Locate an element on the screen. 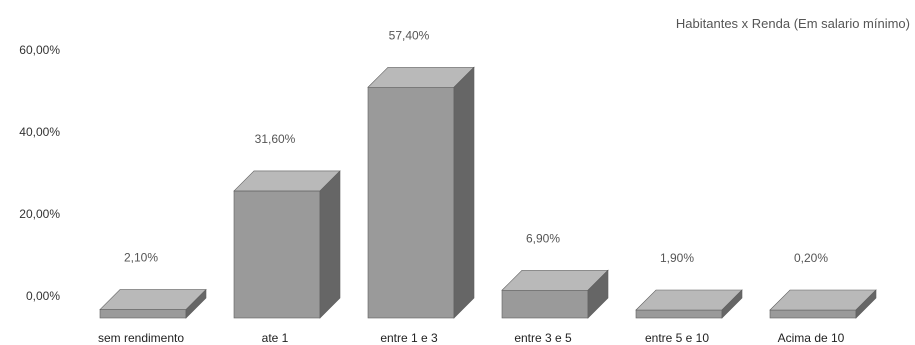 This screenshot has height=345, width=915. category-label: entre 1 e 3 is located at coordinates (409, 338).